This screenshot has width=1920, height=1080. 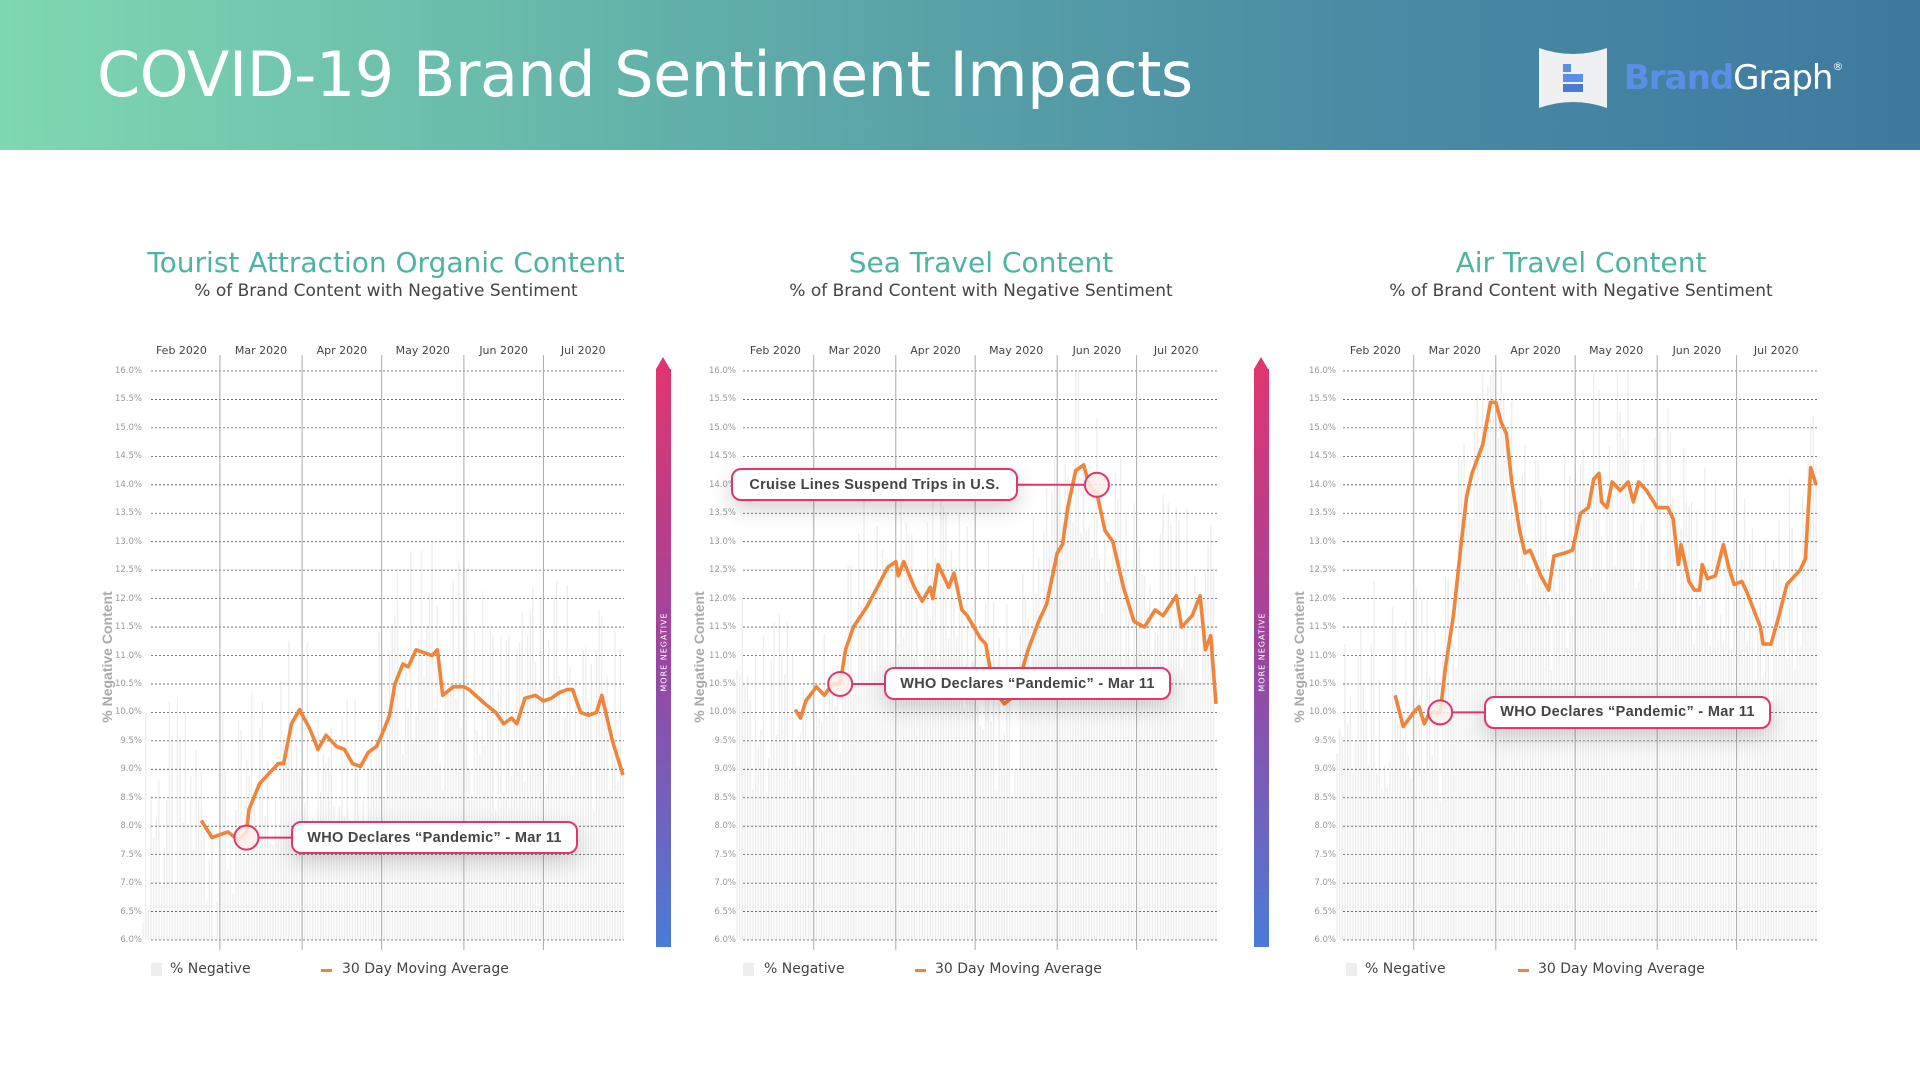 What do you see at coordinates (503, 350) in the screenshot?
I see `x-tick-label: Jun 2020` at bounding box center [503, 350].